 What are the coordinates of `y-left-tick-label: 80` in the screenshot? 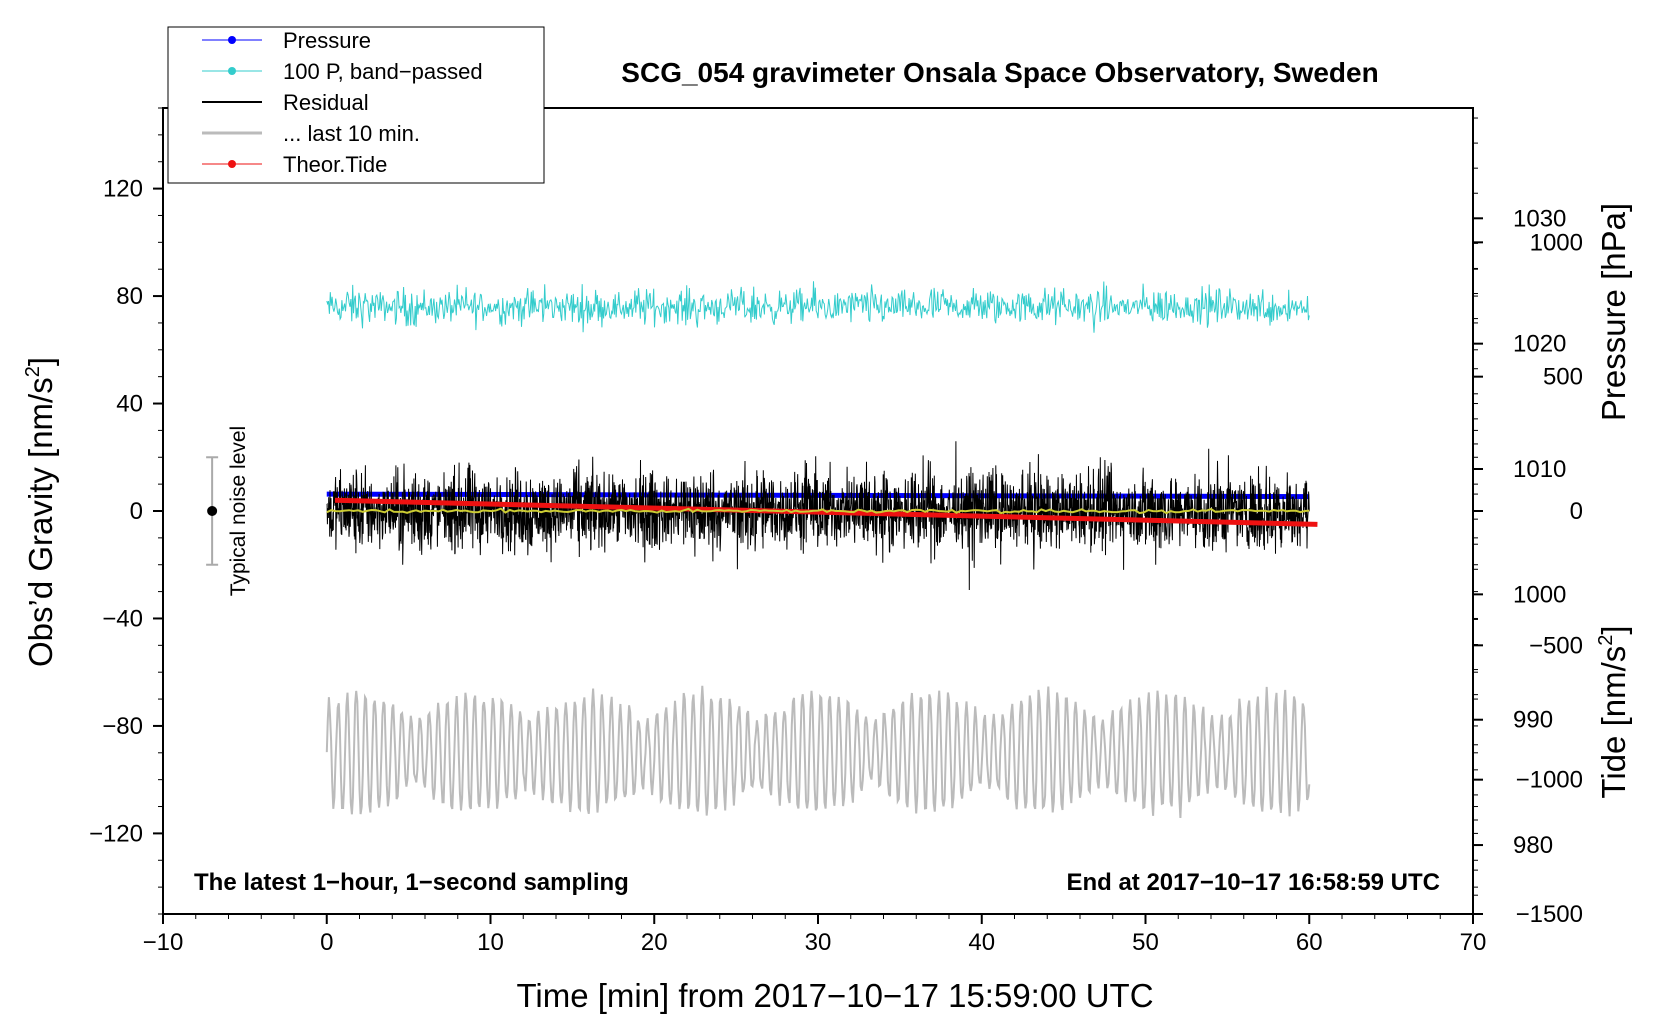 It's located at (129, 296).